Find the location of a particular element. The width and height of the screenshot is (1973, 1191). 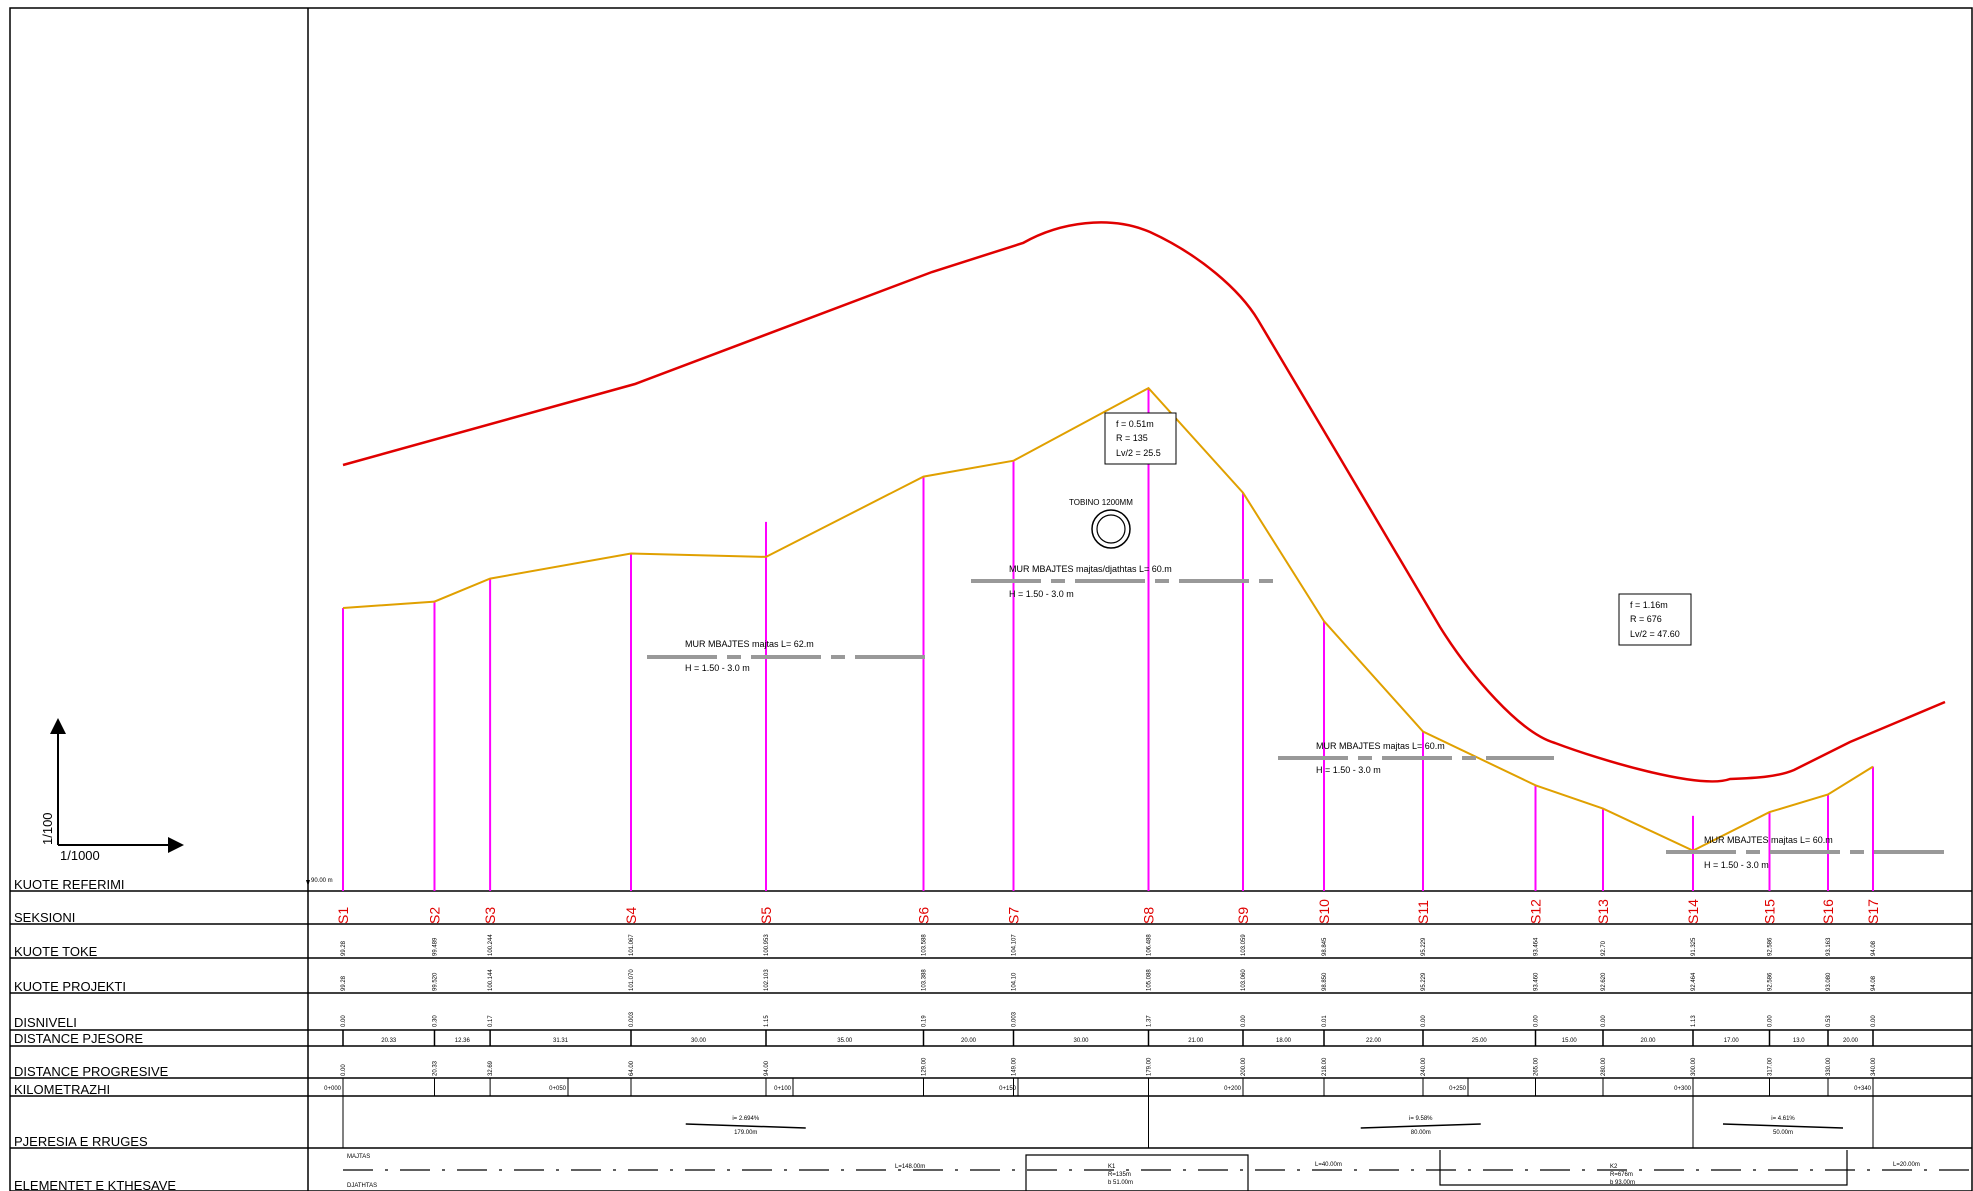

project-elevation-value: 105.088 is located at coordinates (1150, 980).